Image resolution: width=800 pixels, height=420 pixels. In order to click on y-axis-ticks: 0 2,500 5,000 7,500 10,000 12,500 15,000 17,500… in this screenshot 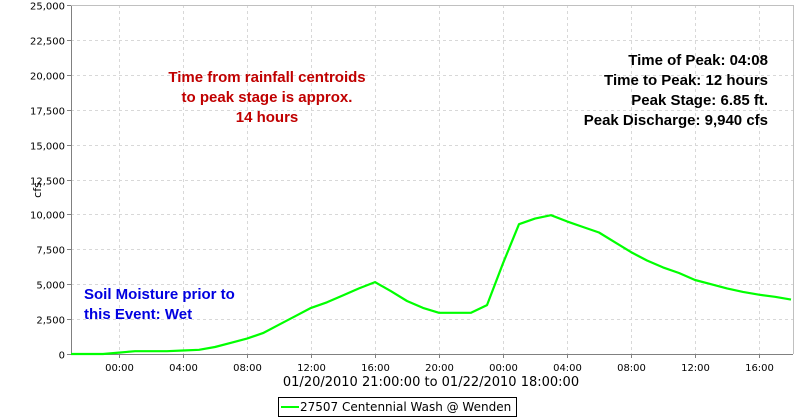, I will do `click(47, 182)`.